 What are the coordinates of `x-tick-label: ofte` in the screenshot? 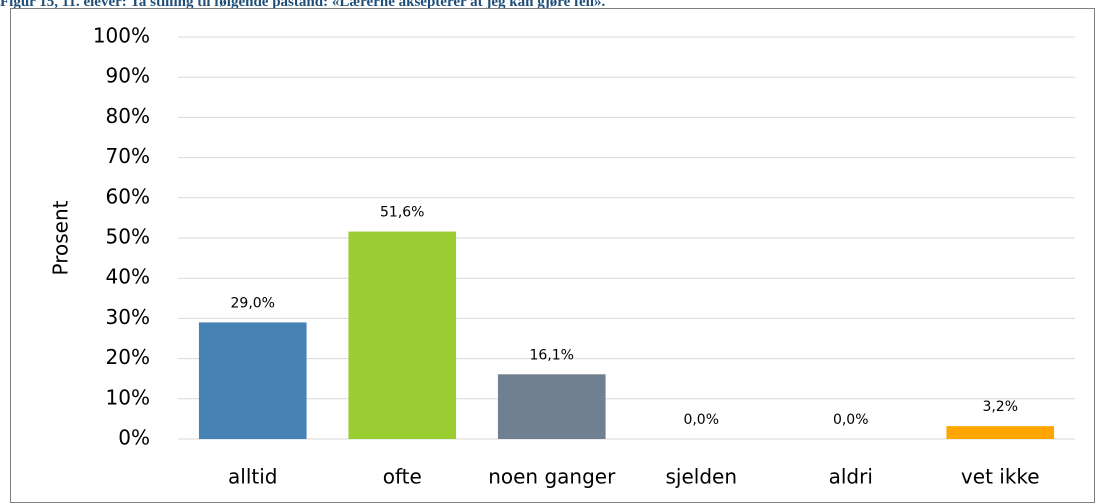 It's located at (402, 477).